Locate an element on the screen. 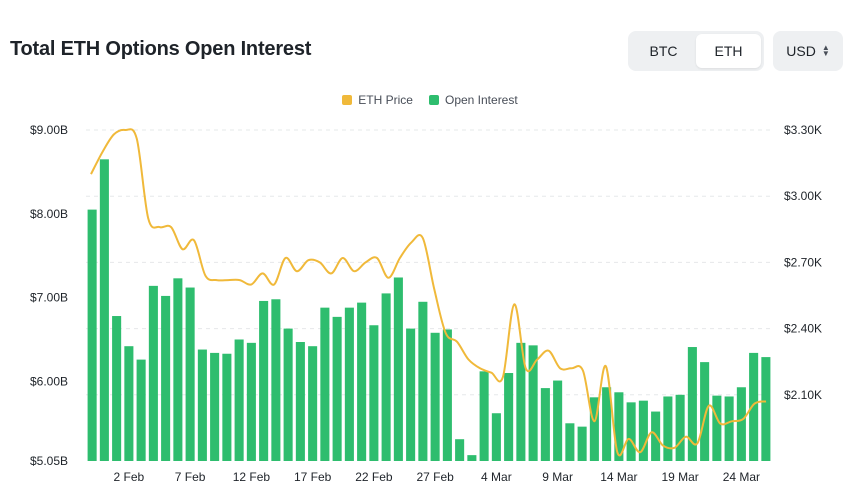 The height and width of the screenshot is (485, 860). y-right-tick-label: $2.10K is located at coordinates (803, 395).